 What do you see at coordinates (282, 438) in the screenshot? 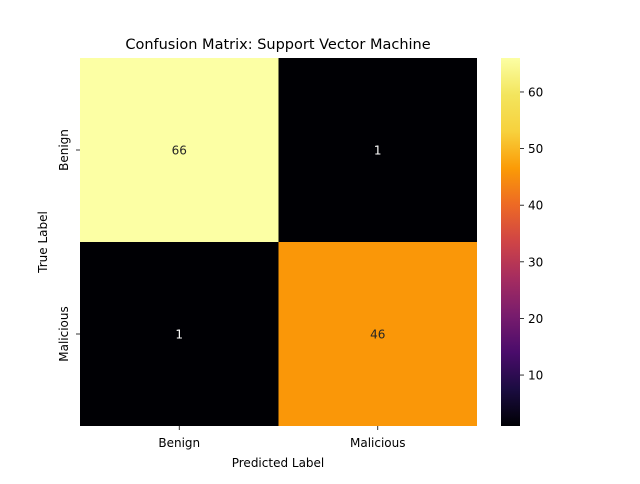
I see `x-axis-ticks: Benign Malicious` at bounding box center [282, 438].